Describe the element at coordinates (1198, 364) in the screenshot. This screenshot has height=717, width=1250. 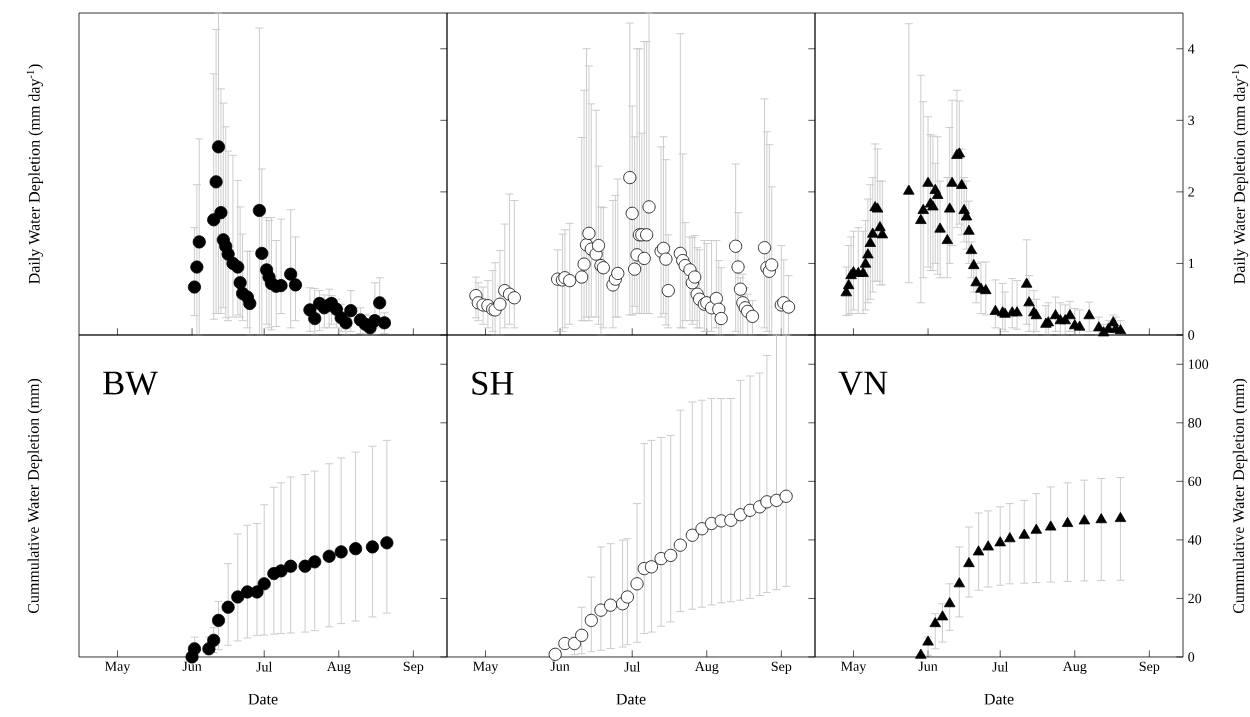
I see `y-tick-label: 100` at that location.